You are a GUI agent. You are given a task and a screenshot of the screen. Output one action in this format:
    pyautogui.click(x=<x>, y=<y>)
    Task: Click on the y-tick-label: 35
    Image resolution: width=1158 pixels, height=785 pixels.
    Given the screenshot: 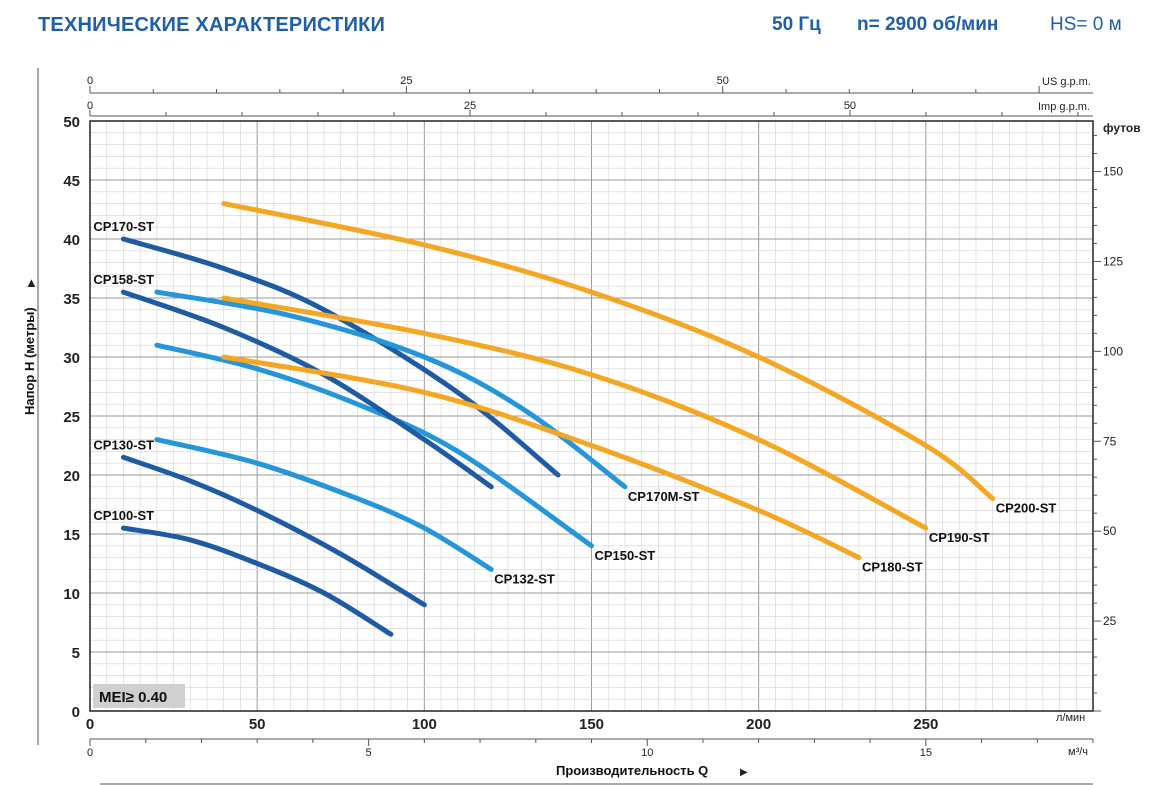 What is the action you would take?
    pyautogui.click(x=71, y=299)
    